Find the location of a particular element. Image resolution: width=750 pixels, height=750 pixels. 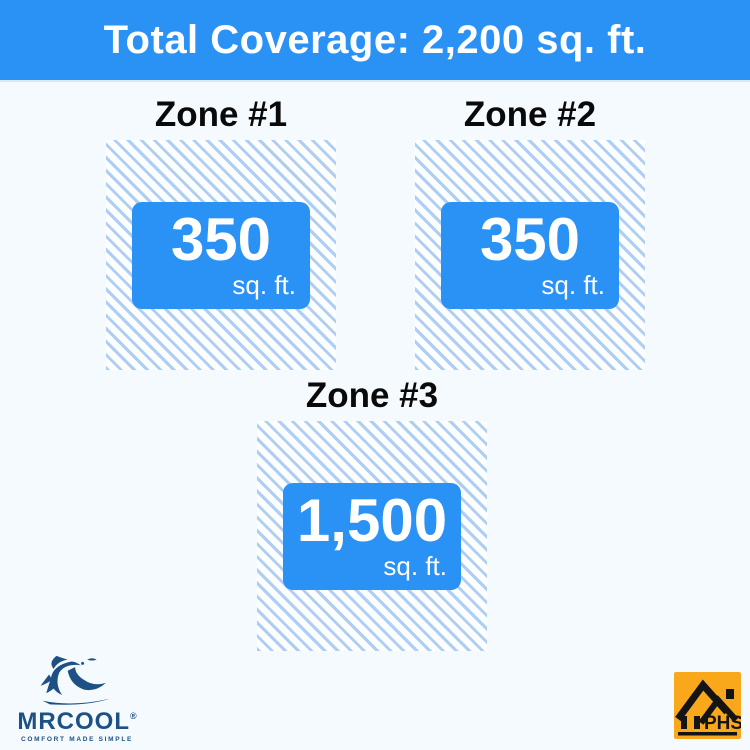

zone-2-title: Zone #2 is located at coordinates (530, 114).